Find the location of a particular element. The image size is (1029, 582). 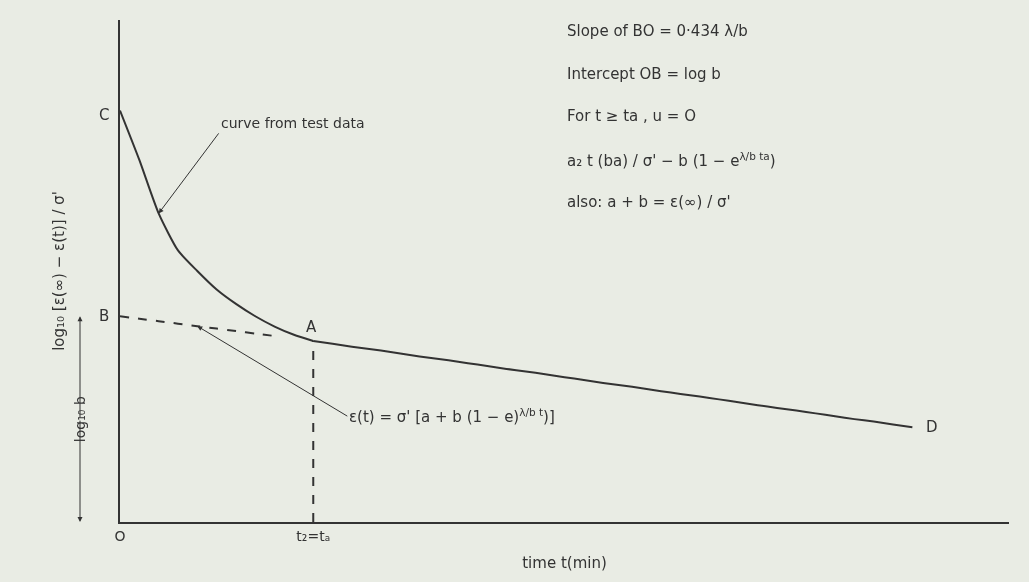

annotation: a₂ t (ba) / σ' − b (1 − e$^{λ/b ta}$) is located at coordinates (671, 160).